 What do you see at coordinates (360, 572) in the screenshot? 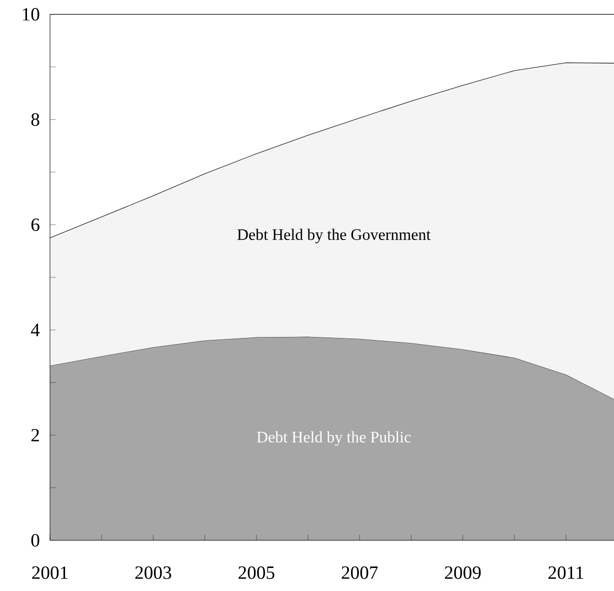
I see `x-tick-label: 2007` at bounding box center [360, 572].